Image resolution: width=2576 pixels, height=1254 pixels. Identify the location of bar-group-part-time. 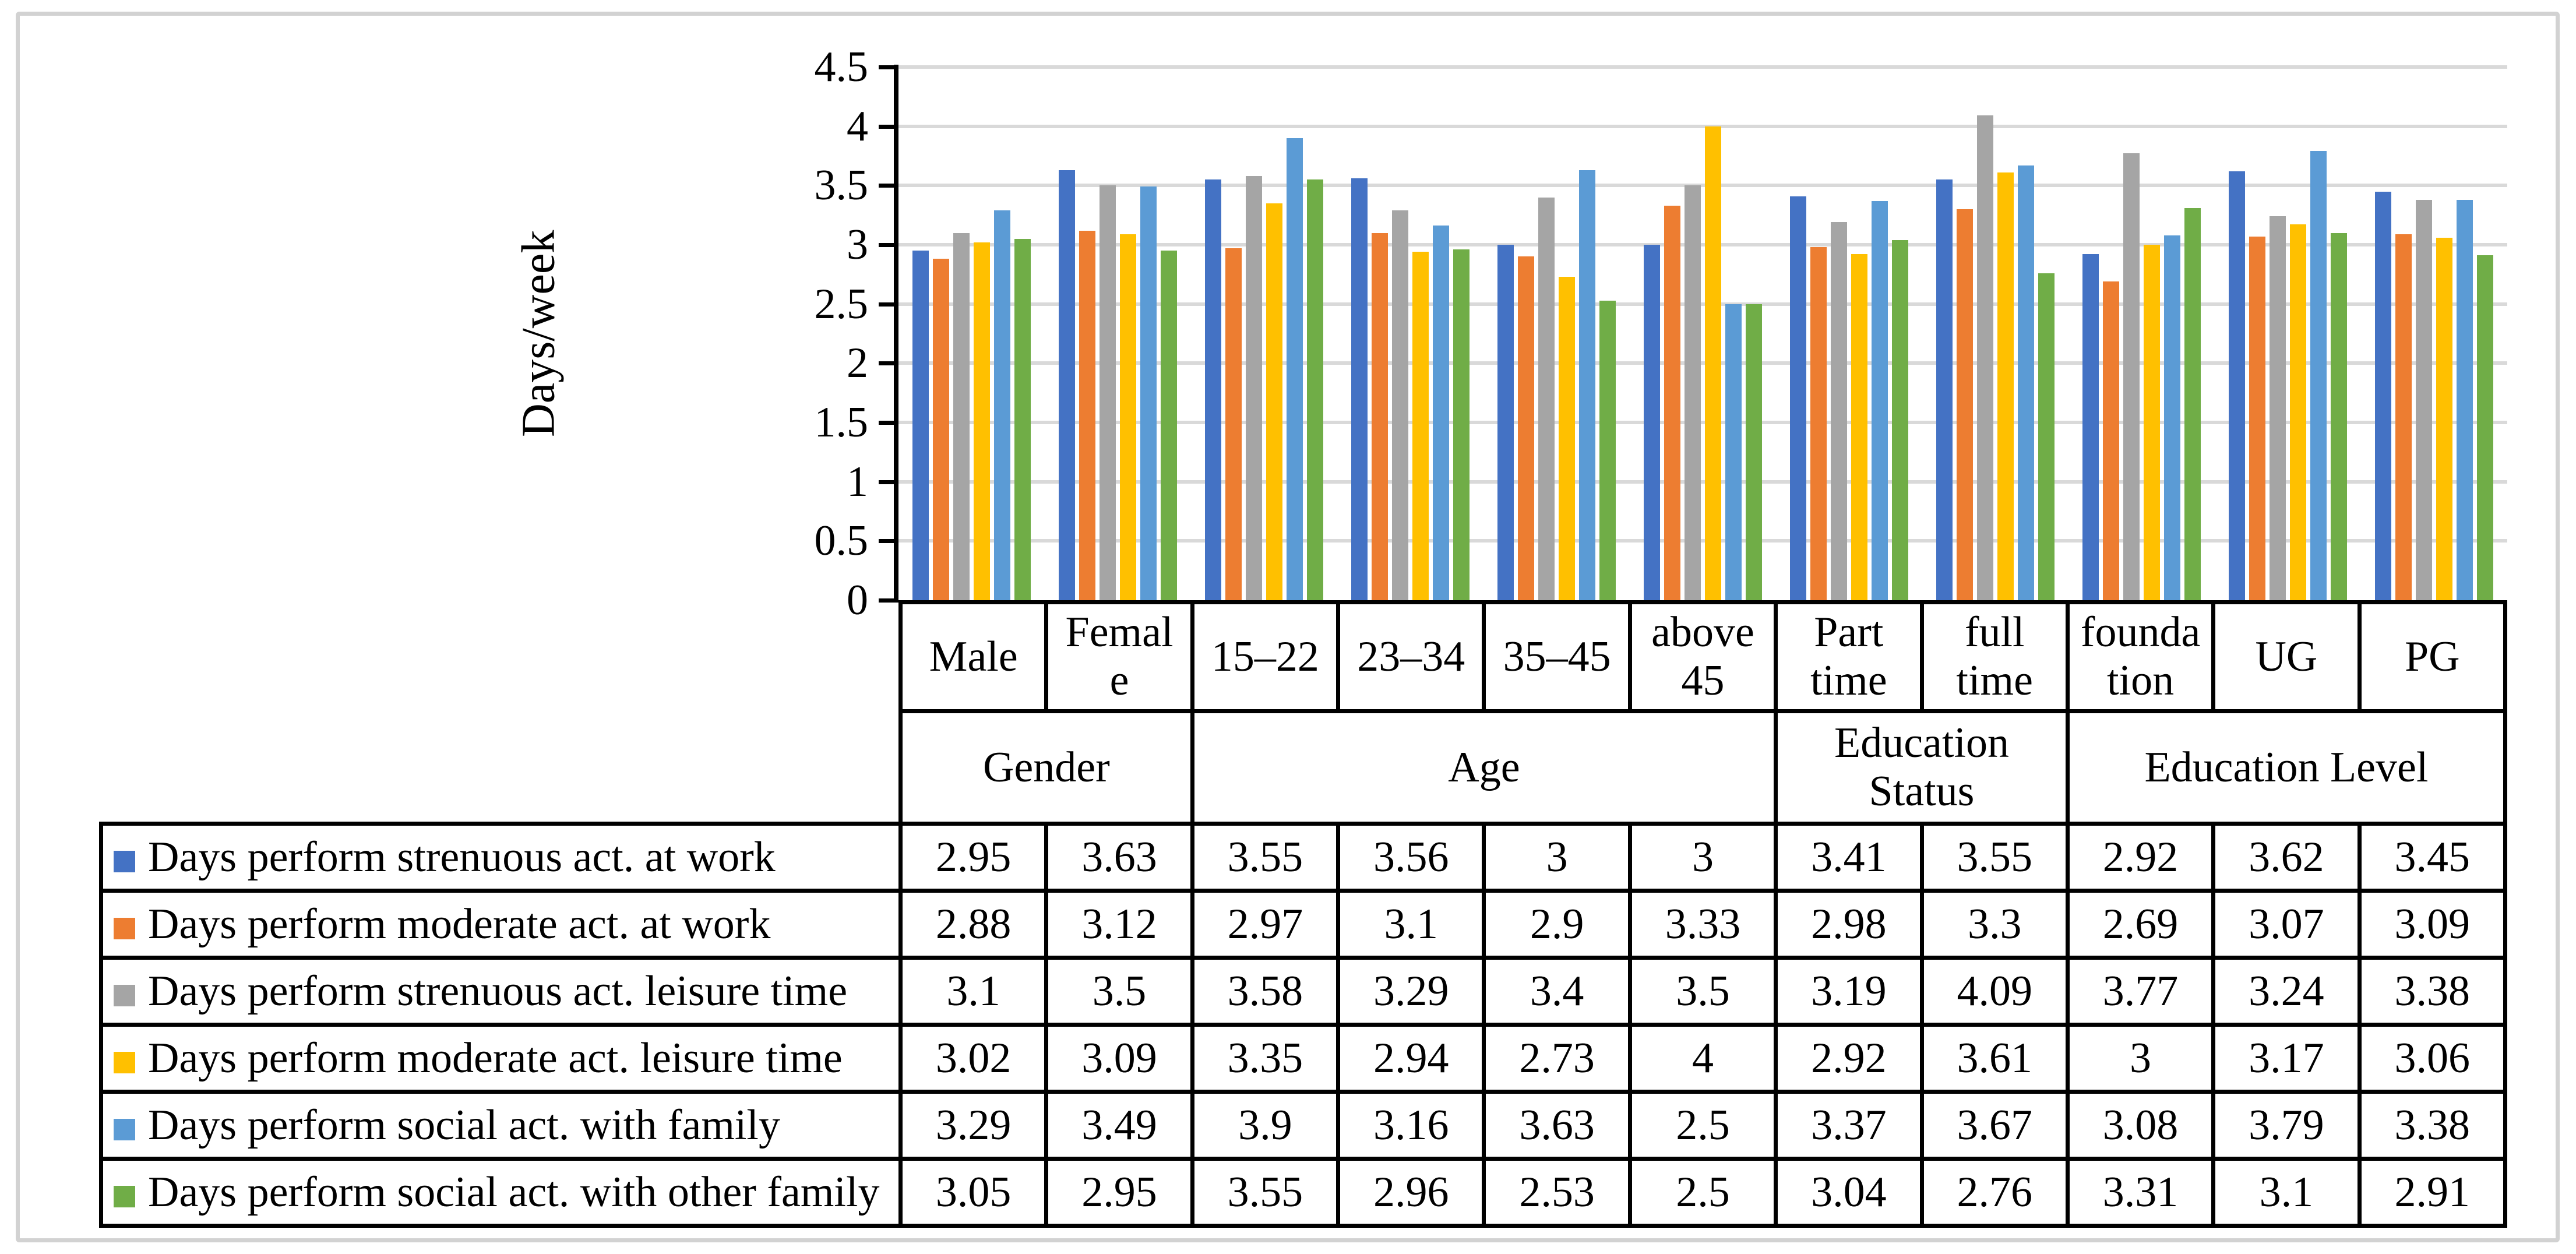
(1849, 333).